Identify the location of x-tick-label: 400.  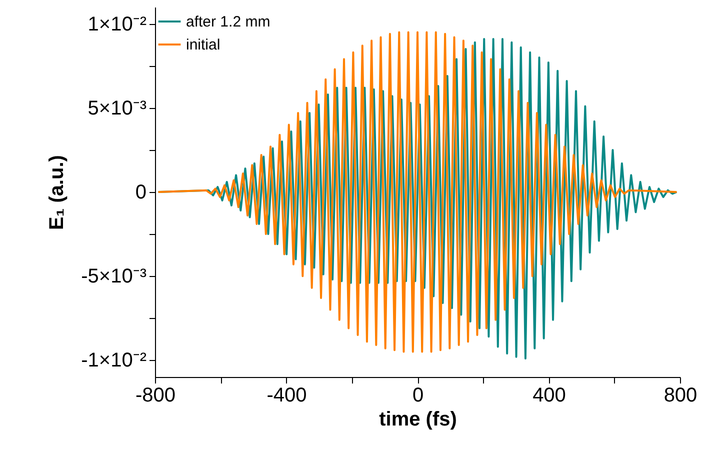
(549, 395).